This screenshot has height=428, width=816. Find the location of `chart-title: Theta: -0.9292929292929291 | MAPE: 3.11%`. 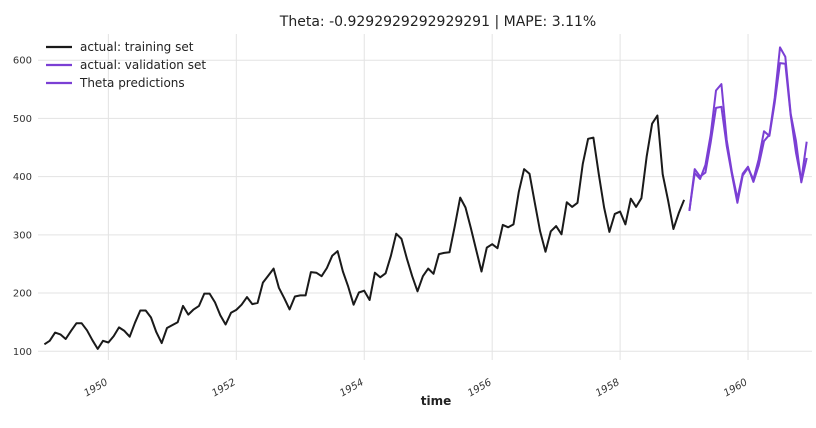

chart-title: Theta: -0.9292929292929291 | MAPE: 3.11% is located at coordinates (437, 22).